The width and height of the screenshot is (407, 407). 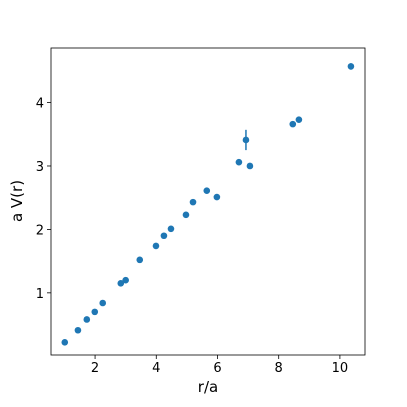 What do you see at coordinates (40, 104) in the screenshot?
I see `y-tick-label: 4` at bounding box center [40, 104].